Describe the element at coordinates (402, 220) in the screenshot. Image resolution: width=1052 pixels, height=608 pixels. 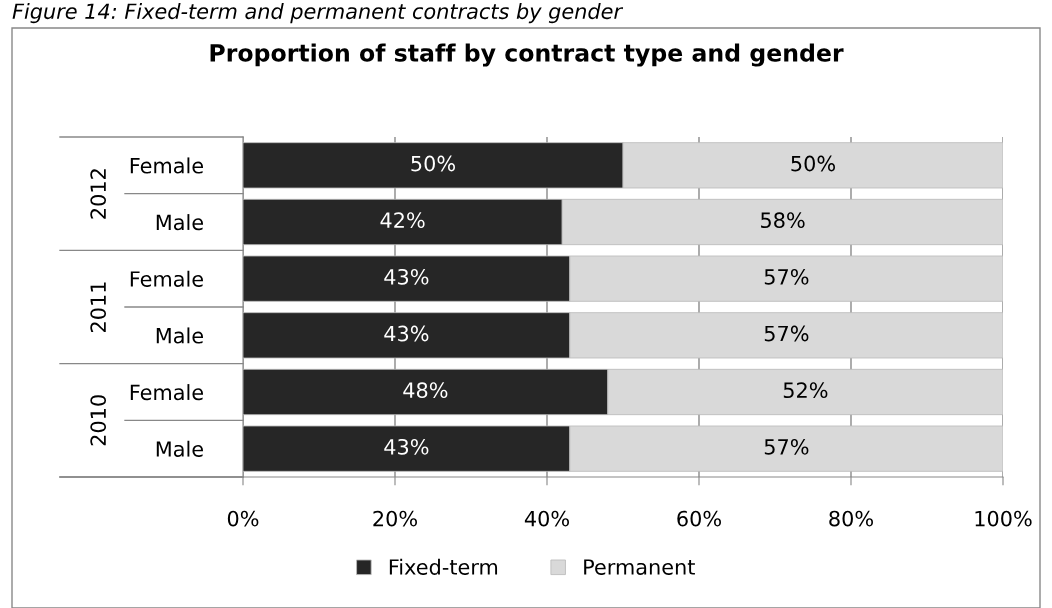
I see `data-label: 42%` at that location.